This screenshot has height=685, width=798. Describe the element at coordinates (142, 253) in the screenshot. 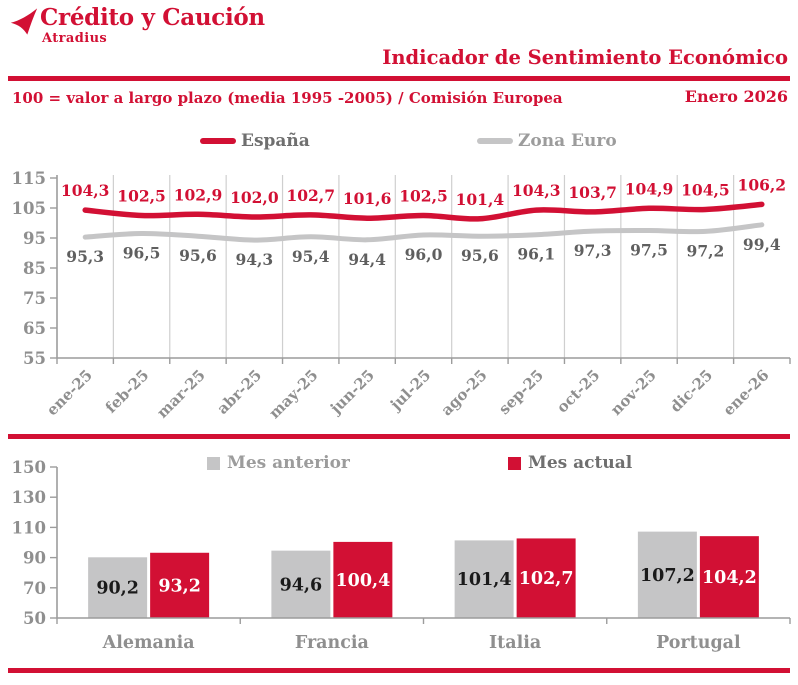

I see `data-label-zona-euro: 96,5` at that location.